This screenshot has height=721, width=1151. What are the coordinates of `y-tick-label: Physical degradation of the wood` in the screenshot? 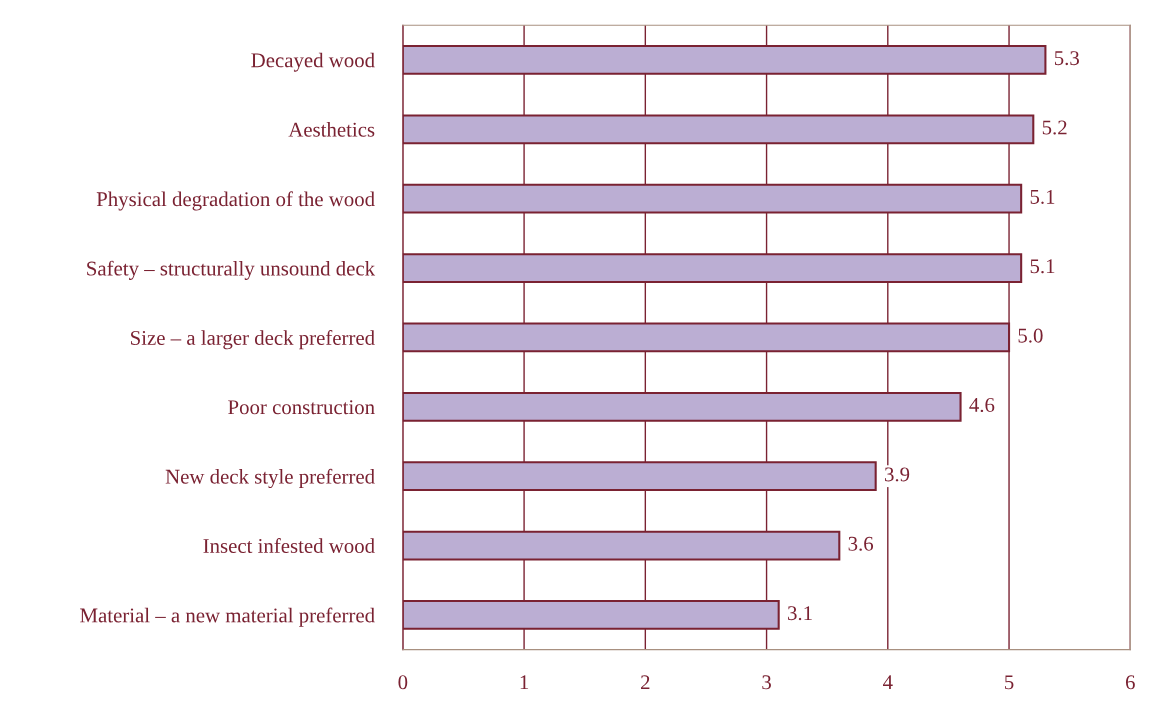 It's located at (235, 201).